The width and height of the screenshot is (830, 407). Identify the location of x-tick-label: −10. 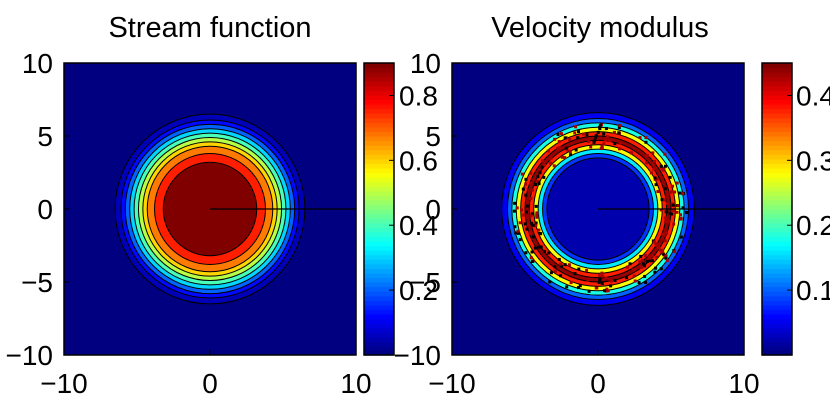
(64, 383).